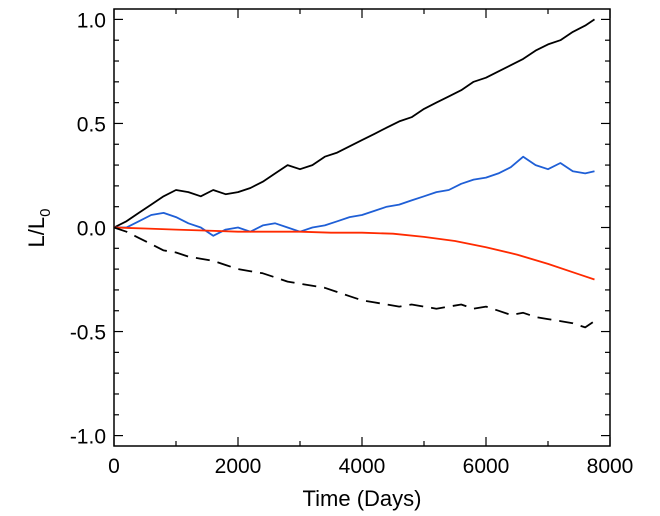 The height and width of the screenshot is (516, 660). I want to click on x-tick-label: 8000, so click(610, 466).